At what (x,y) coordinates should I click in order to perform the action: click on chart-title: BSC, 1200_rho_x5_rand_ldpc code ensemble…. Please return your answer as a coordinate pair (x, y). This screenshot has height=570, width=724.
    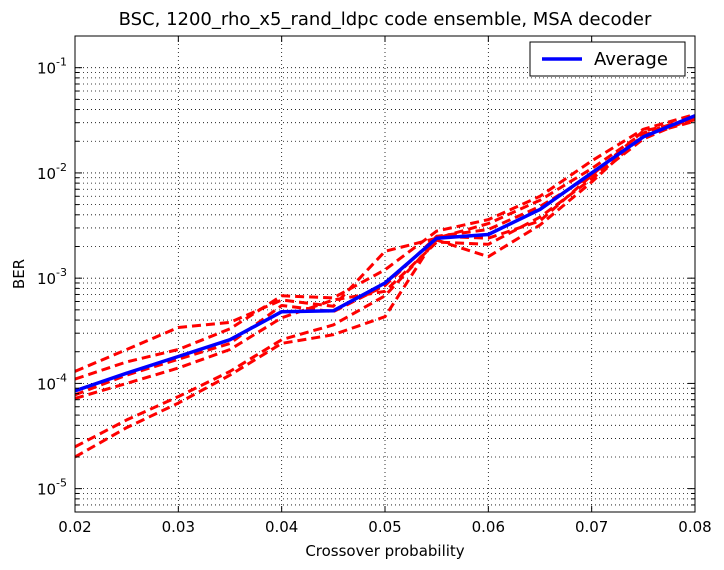
    Looking at the image, I should click on (385, 19).